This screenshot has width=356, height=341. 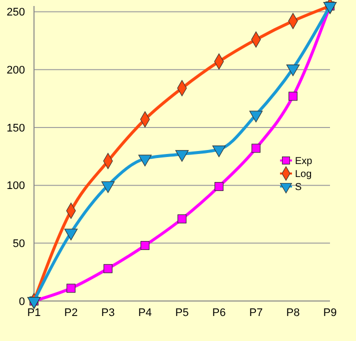 What do you see at coordinates (15, 128) in the screenshot?
I see `y-tick-label: 150` at bounding box center [15, 128].